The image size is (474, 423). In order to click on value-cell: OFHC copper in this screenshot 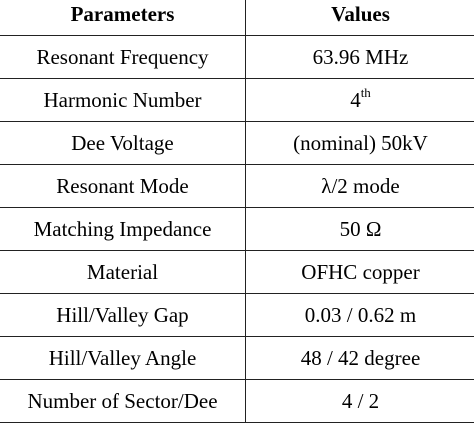, I will do `click(360, 272)`.